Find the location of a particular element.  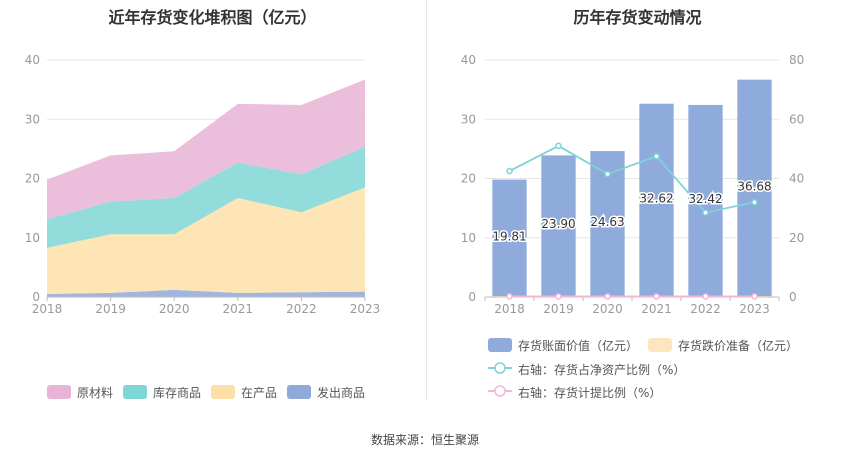

legend-label: 发出商品 is located at coordinates (341, 393).